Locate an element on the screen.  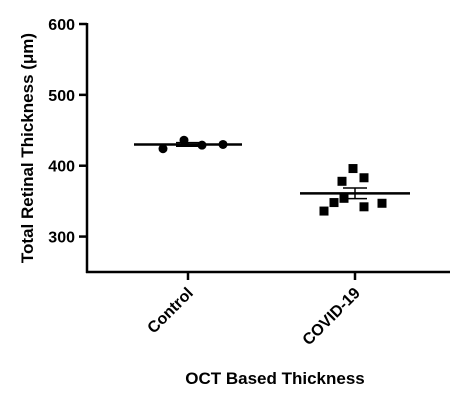
x-tick-label: Control is located at coordinates (171, 311).